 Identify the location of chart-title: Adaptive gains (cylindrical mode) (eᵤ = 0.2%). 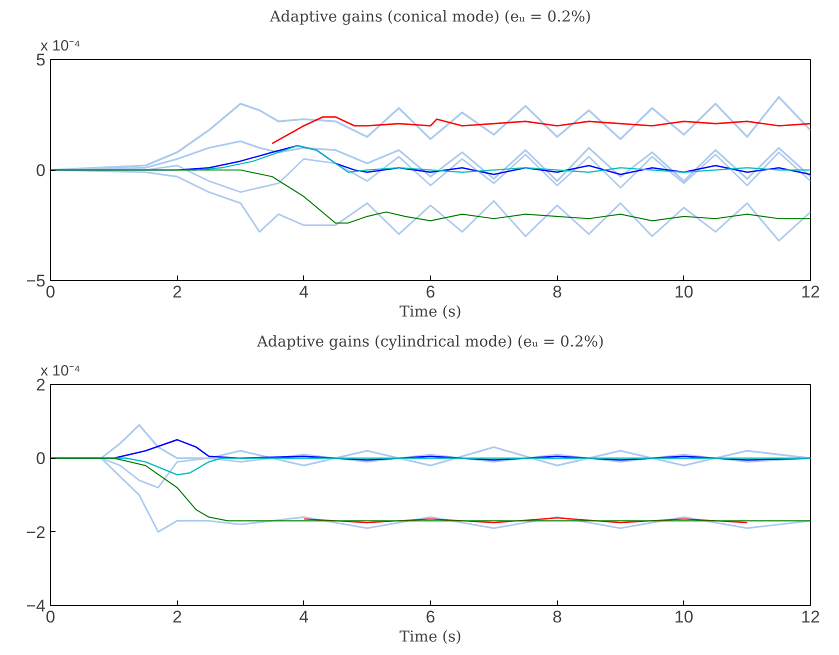
(430, 341).